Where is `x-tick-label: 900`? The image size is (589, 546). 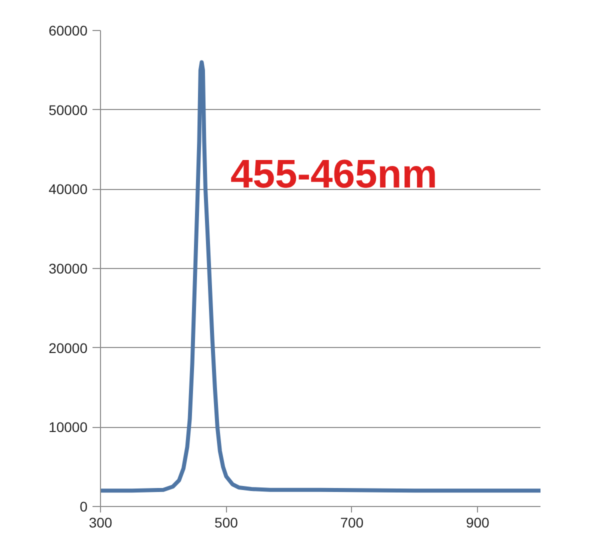
x-tick-label: 900 is located at coordinates (478, 522).